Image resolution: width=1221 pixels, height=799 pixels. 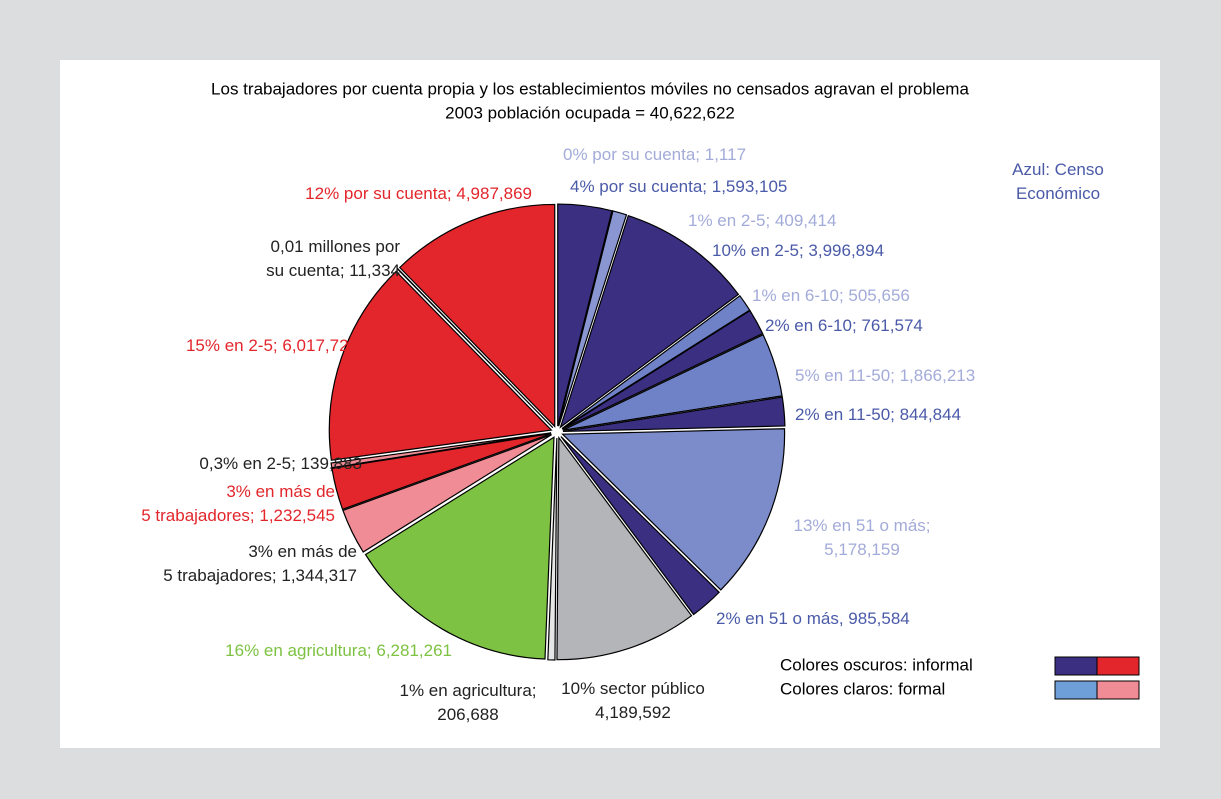 I want to click on slice-label-line: 1% en 2-5; 409,414, so click(x=762, y=220).